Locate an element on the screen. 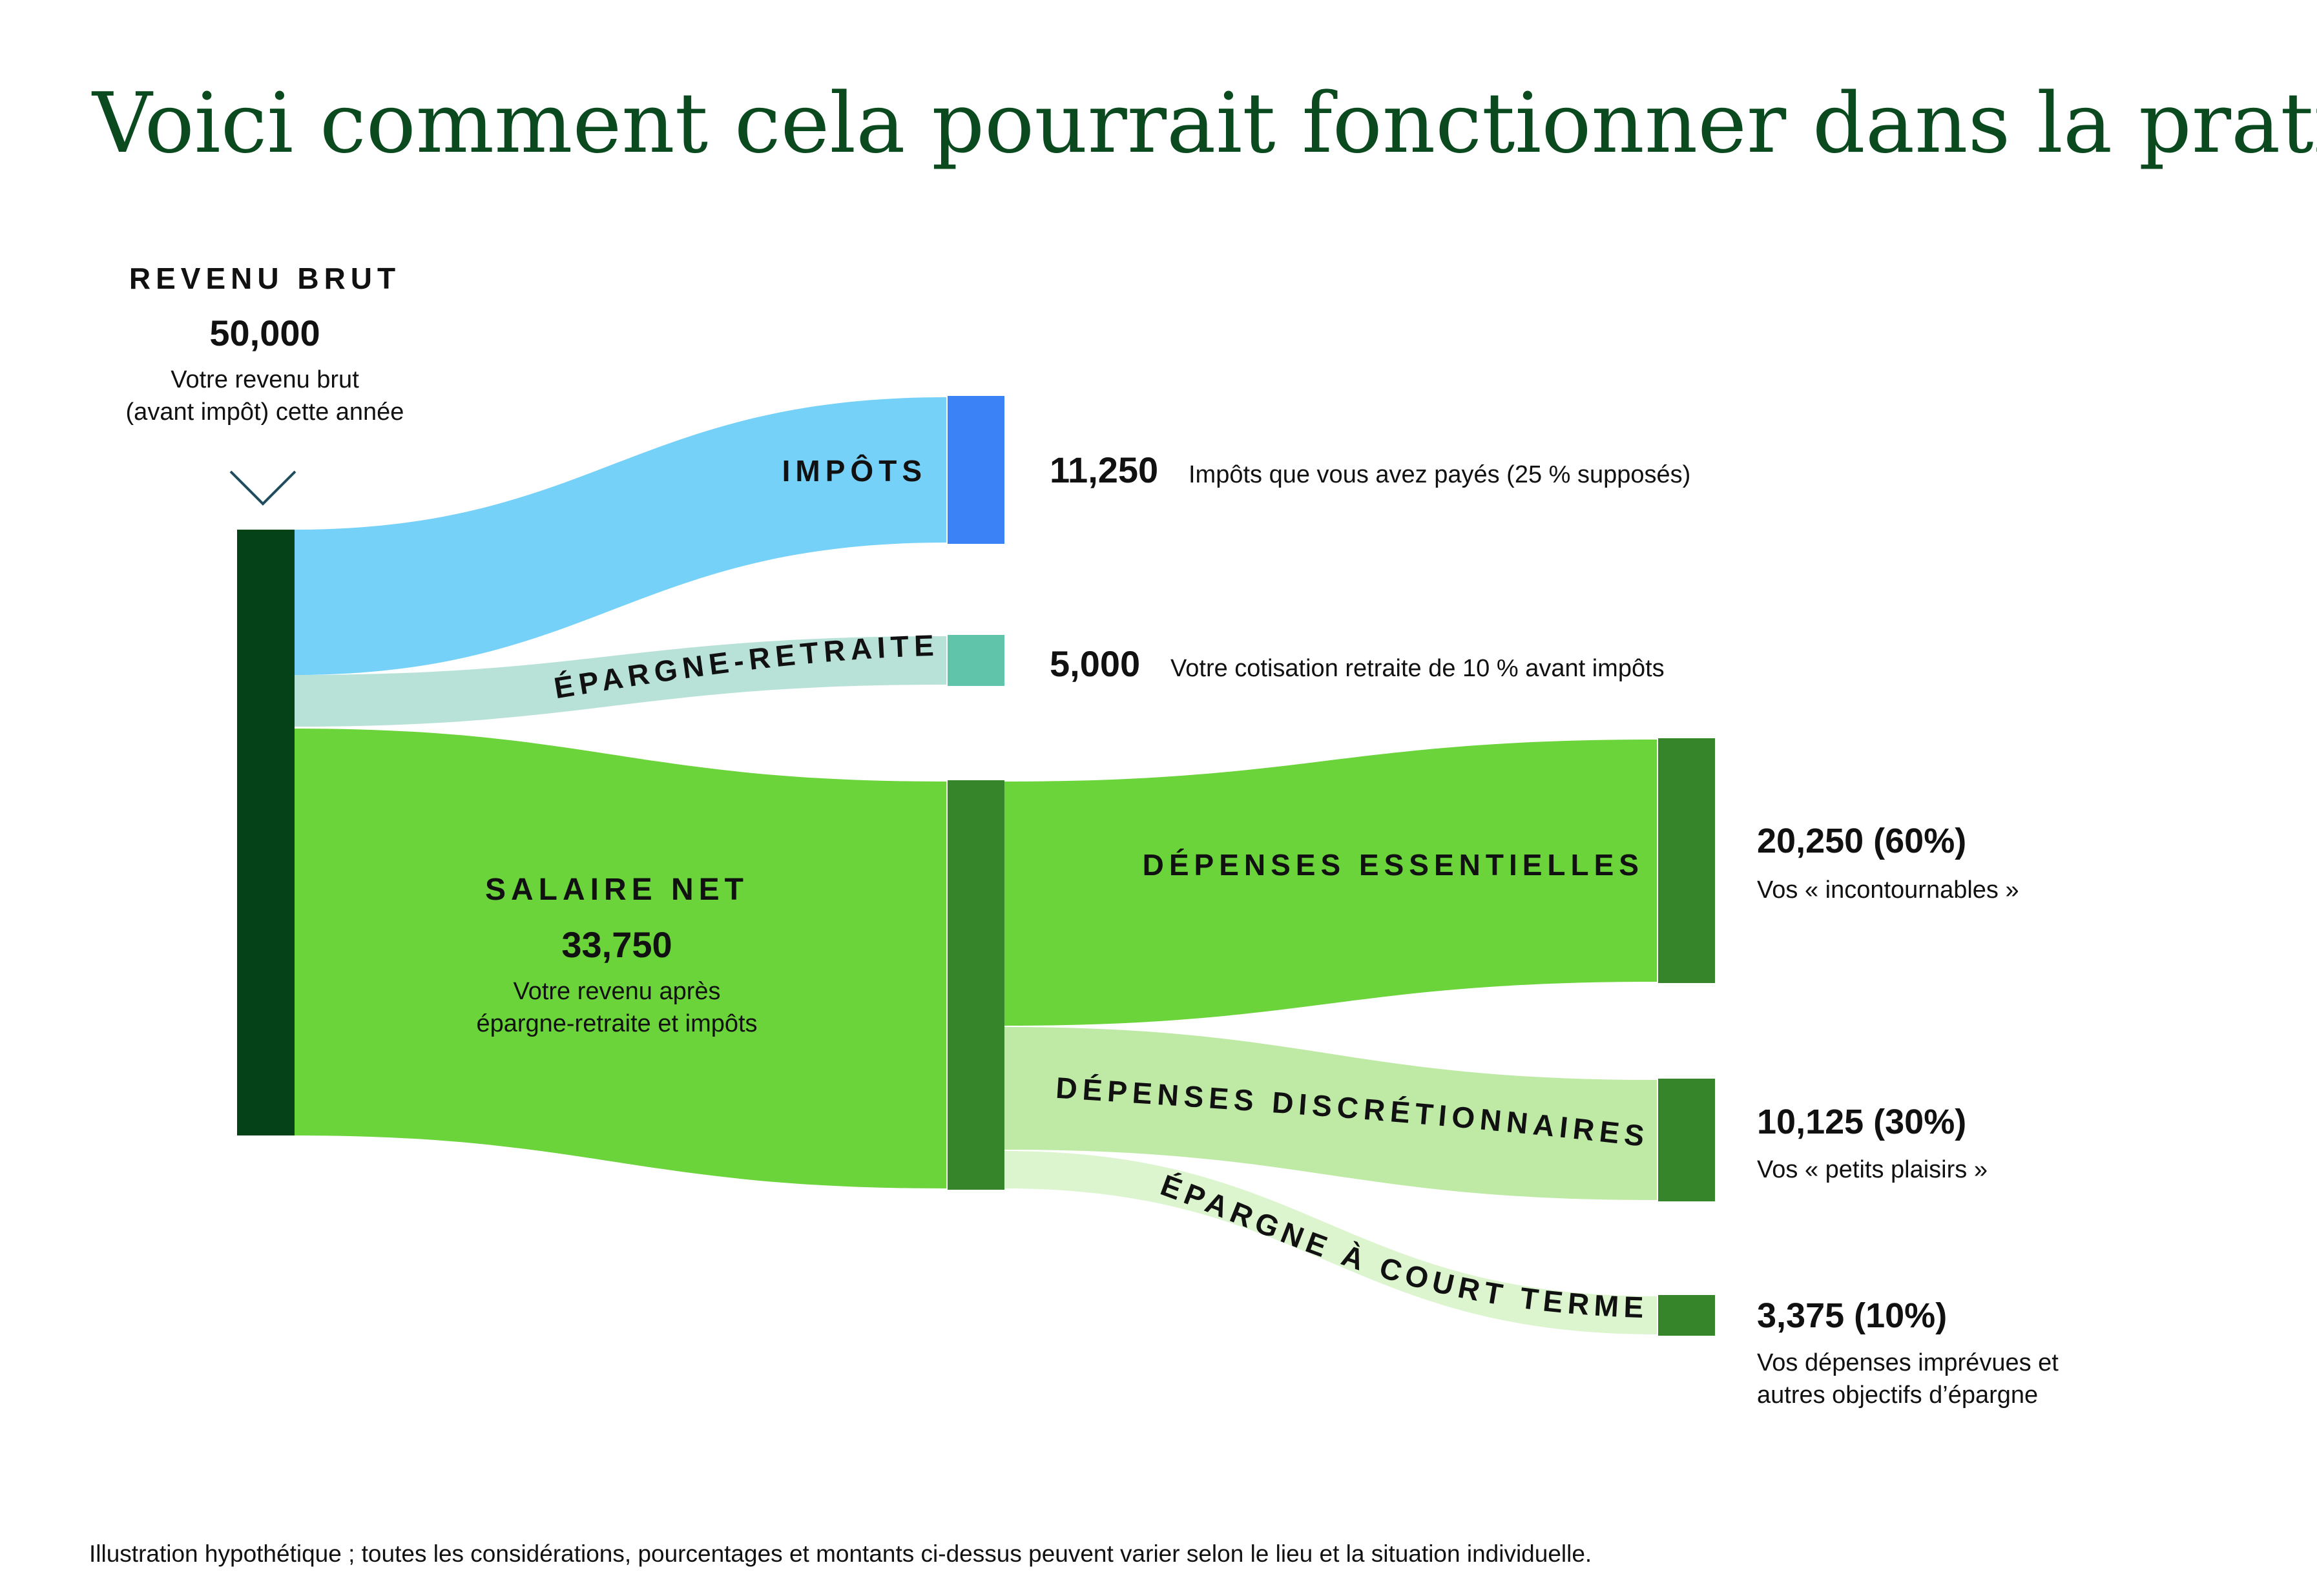 This screenshot has height=1596, width=2317. source-label: REVENU BRUT is located at coordinates (265, 278).